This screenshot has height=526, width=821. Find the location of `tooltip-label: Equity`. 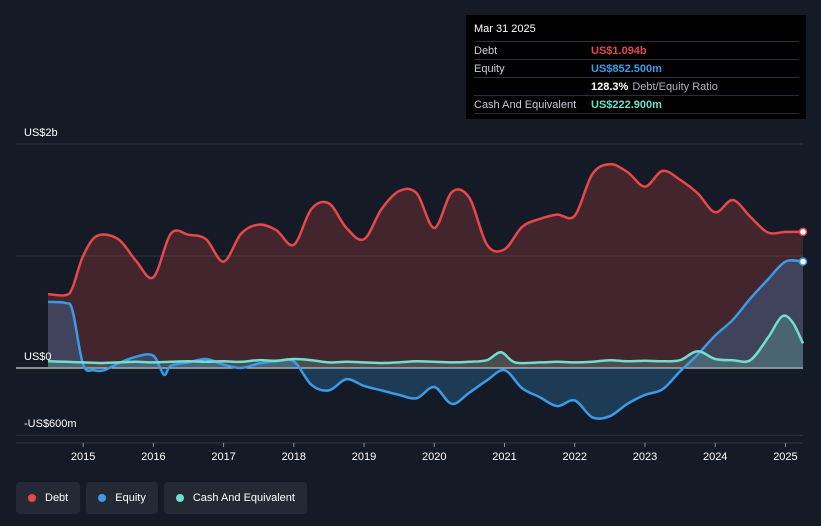

tooltip-label: Equity is located at coordinates (489, 68).